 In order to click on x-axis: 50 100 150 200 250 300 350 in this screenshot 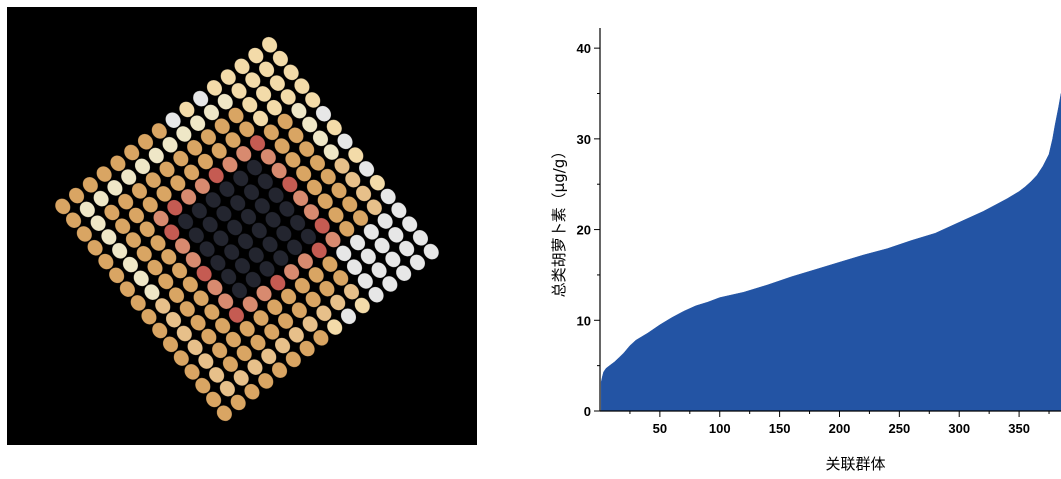, I will do `click(830, 423)`.